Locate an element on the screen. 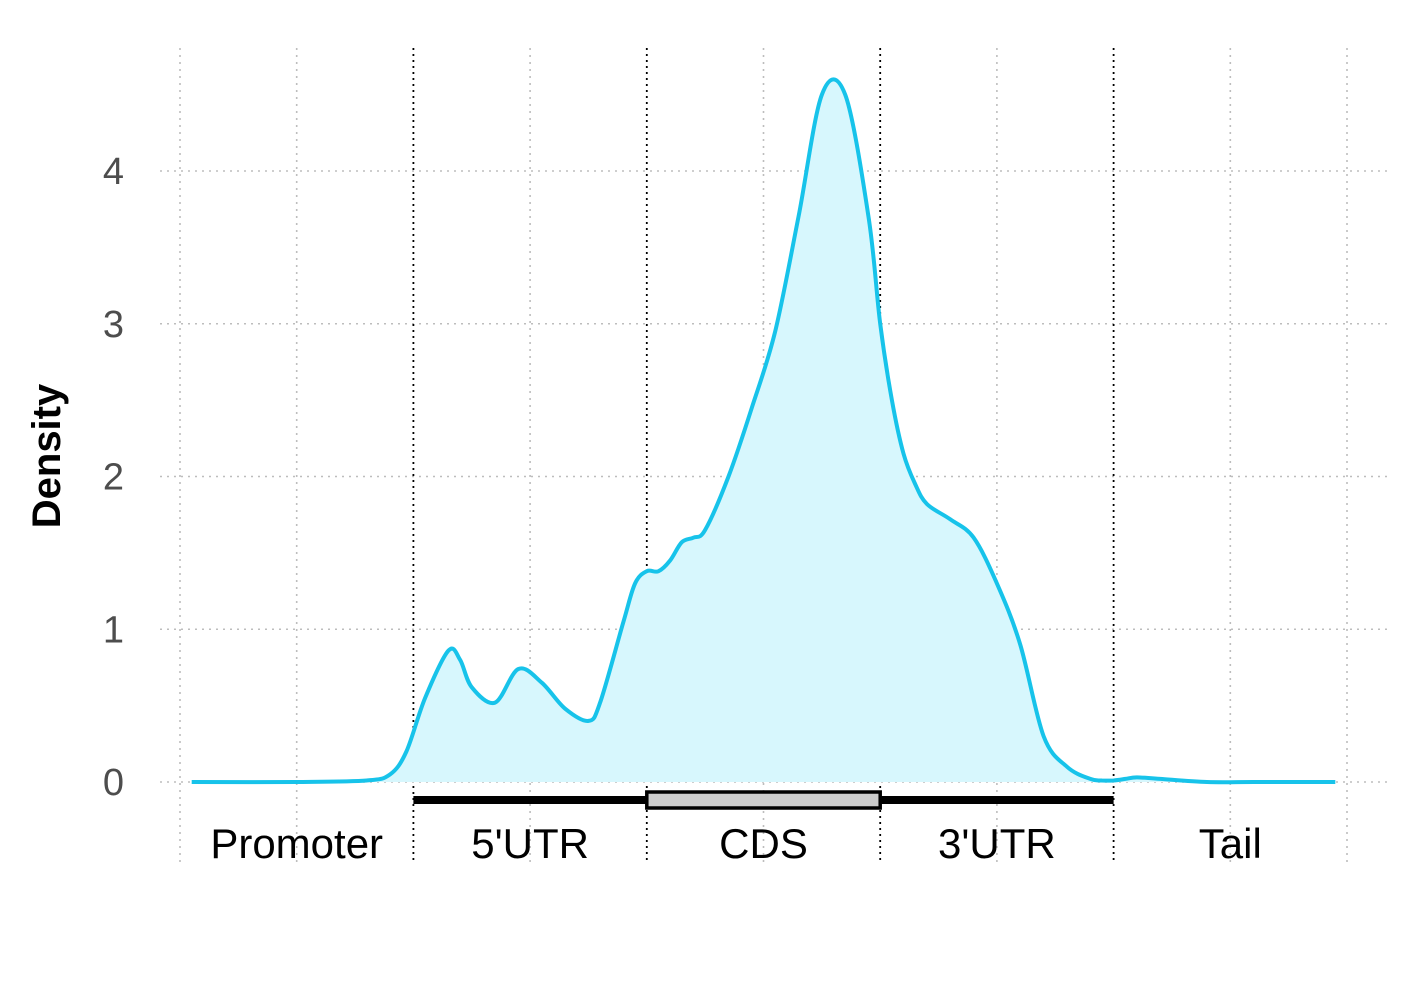  cds-box is located at coordinates (763, 800).